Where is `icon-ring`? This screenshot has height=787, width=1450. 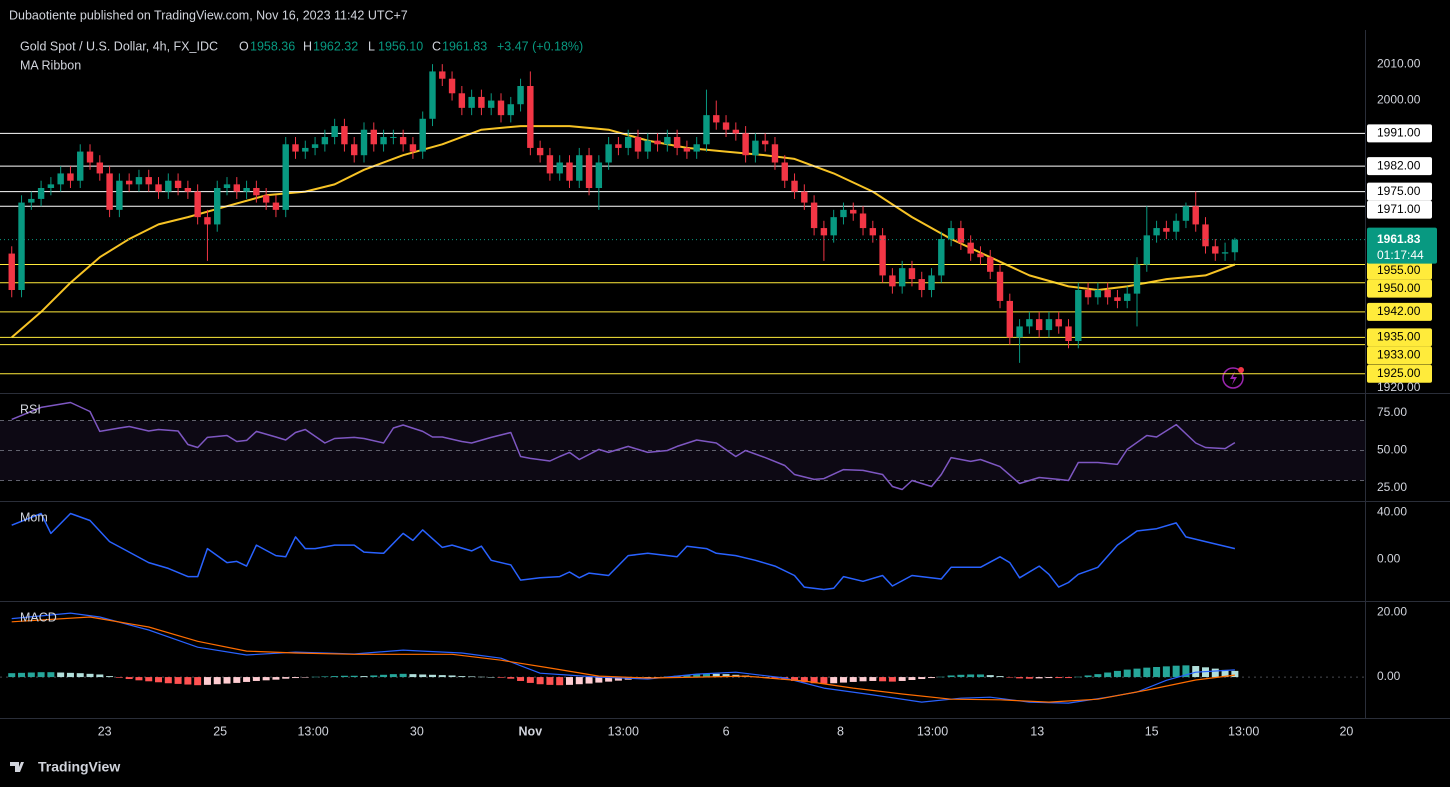
icon-ring is located at coordinates (1233, 378).